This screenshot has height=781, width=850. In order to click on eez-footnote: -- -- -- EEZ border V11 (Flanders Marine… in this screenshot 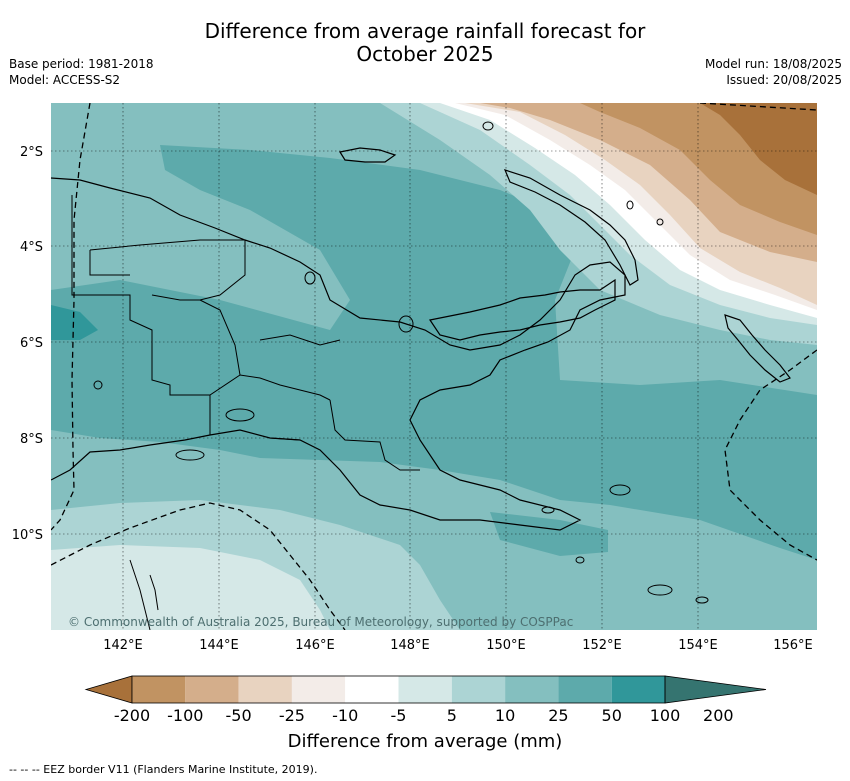, I will do `click(163, 769)`.